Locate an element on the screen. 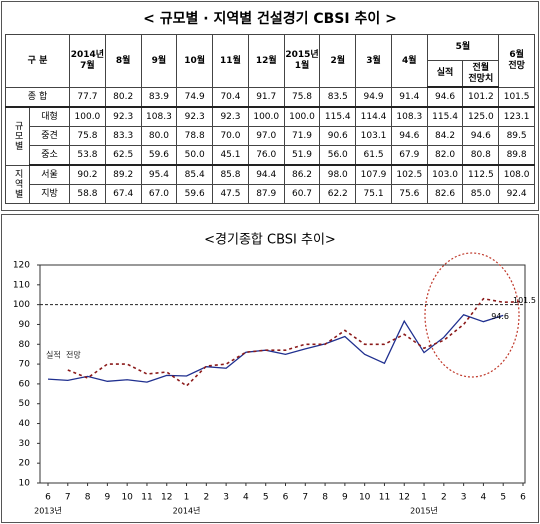 This screenshot has width=540, height=524. cell-value: 92.4 is located at coordinates (516, 194).